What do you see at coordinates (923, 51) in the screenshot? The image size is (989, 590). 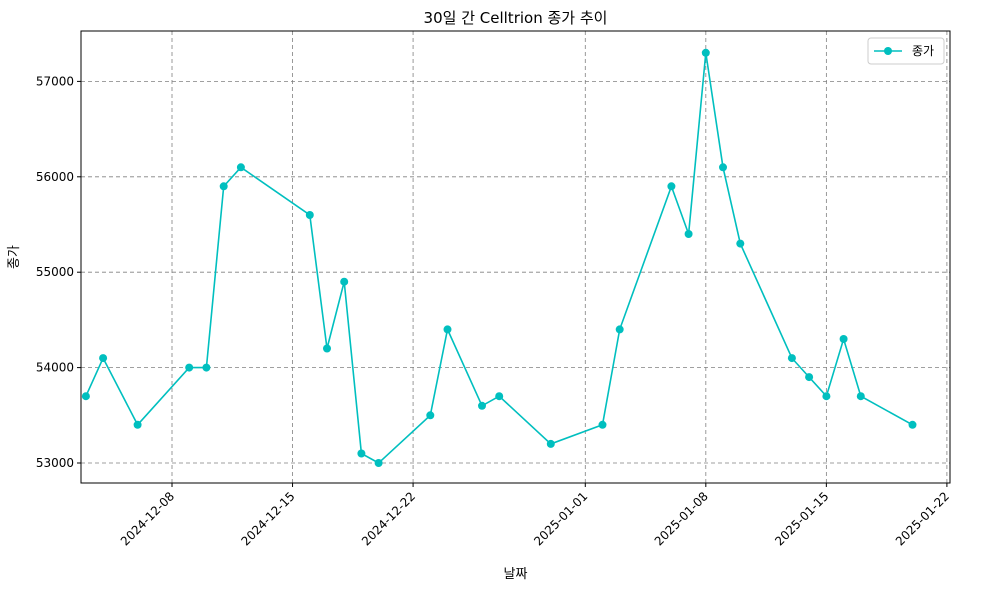 I see `legend-label: 종가` at bounding box center [923, 51].